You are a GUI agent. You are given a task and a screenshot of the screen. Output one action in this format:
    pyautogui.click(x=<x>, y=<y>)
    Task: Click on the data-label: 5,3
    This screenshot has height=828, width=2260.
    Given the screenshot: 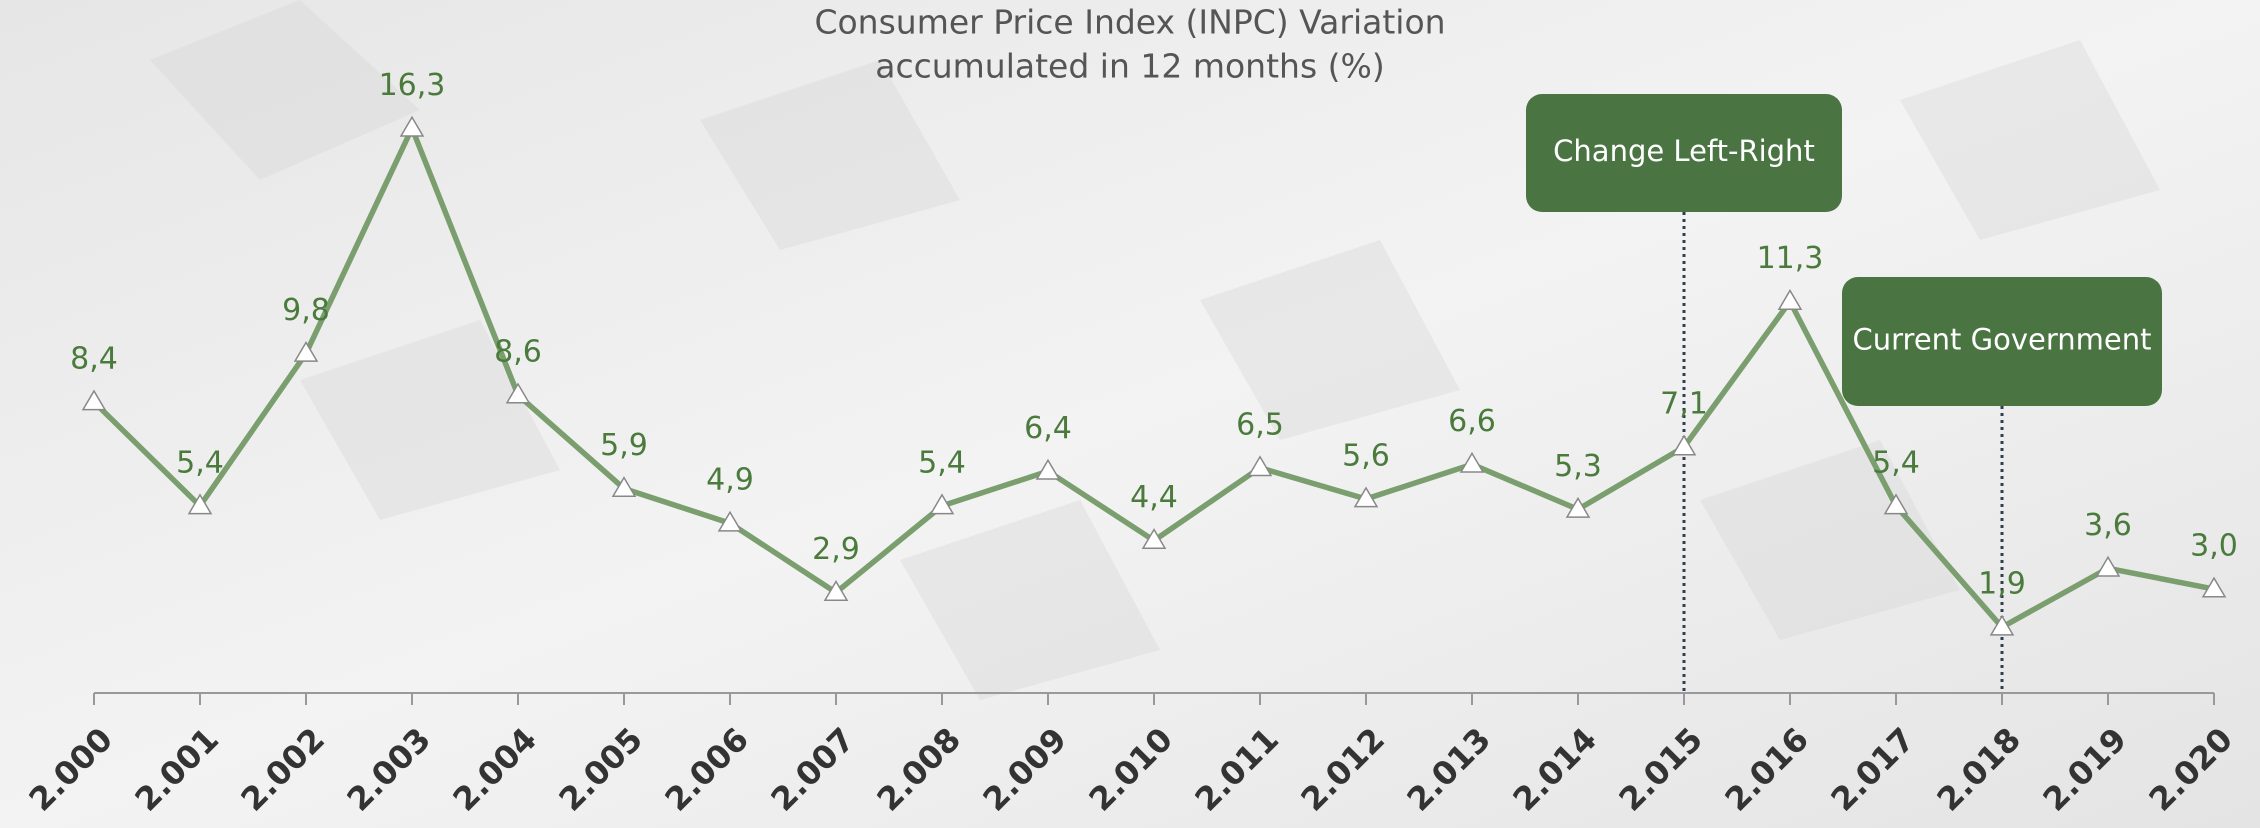 What is the action you would take?
    pyautogui.click(x=1578, y=466)
    